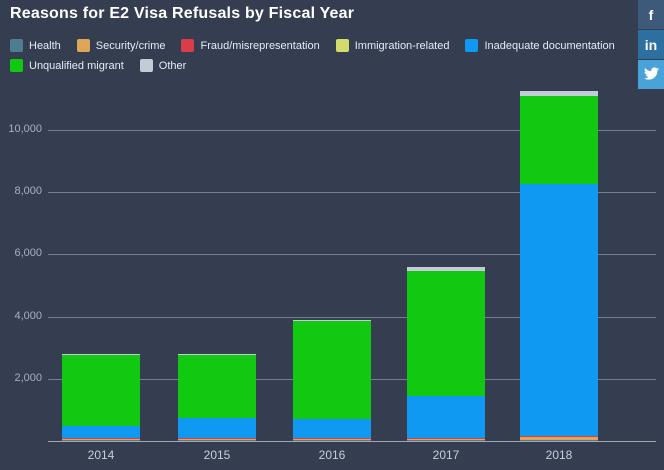  I want to click on legend-swatch-immigration-related, so click(342, 45).